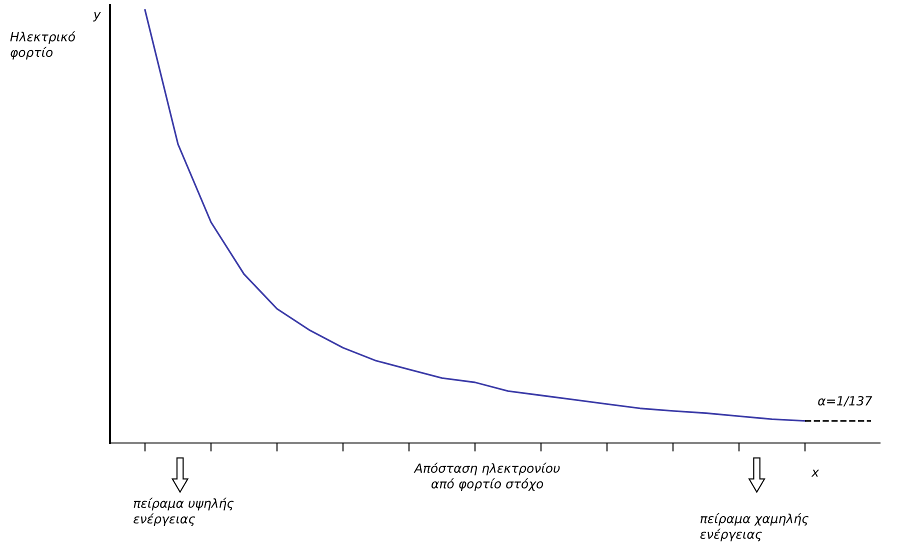 This screenshot has height=559, width=921. Describe the element at coordinates (97, 17) in the screenshot. I see `y-axis-title: y` at that location.